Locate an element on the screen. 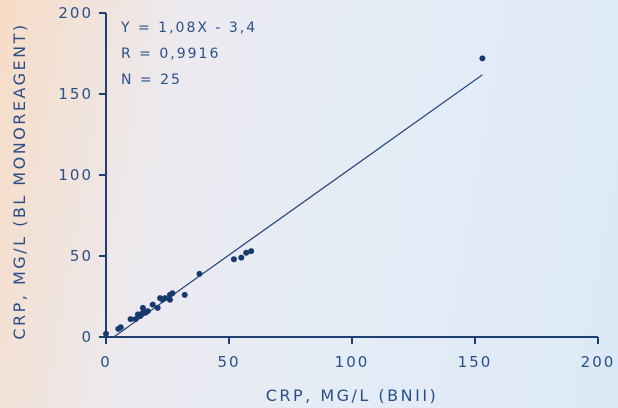 The height and width of the screenshot is (408, 618). y-tick-label: 100 is located at coordinates (75, 175).